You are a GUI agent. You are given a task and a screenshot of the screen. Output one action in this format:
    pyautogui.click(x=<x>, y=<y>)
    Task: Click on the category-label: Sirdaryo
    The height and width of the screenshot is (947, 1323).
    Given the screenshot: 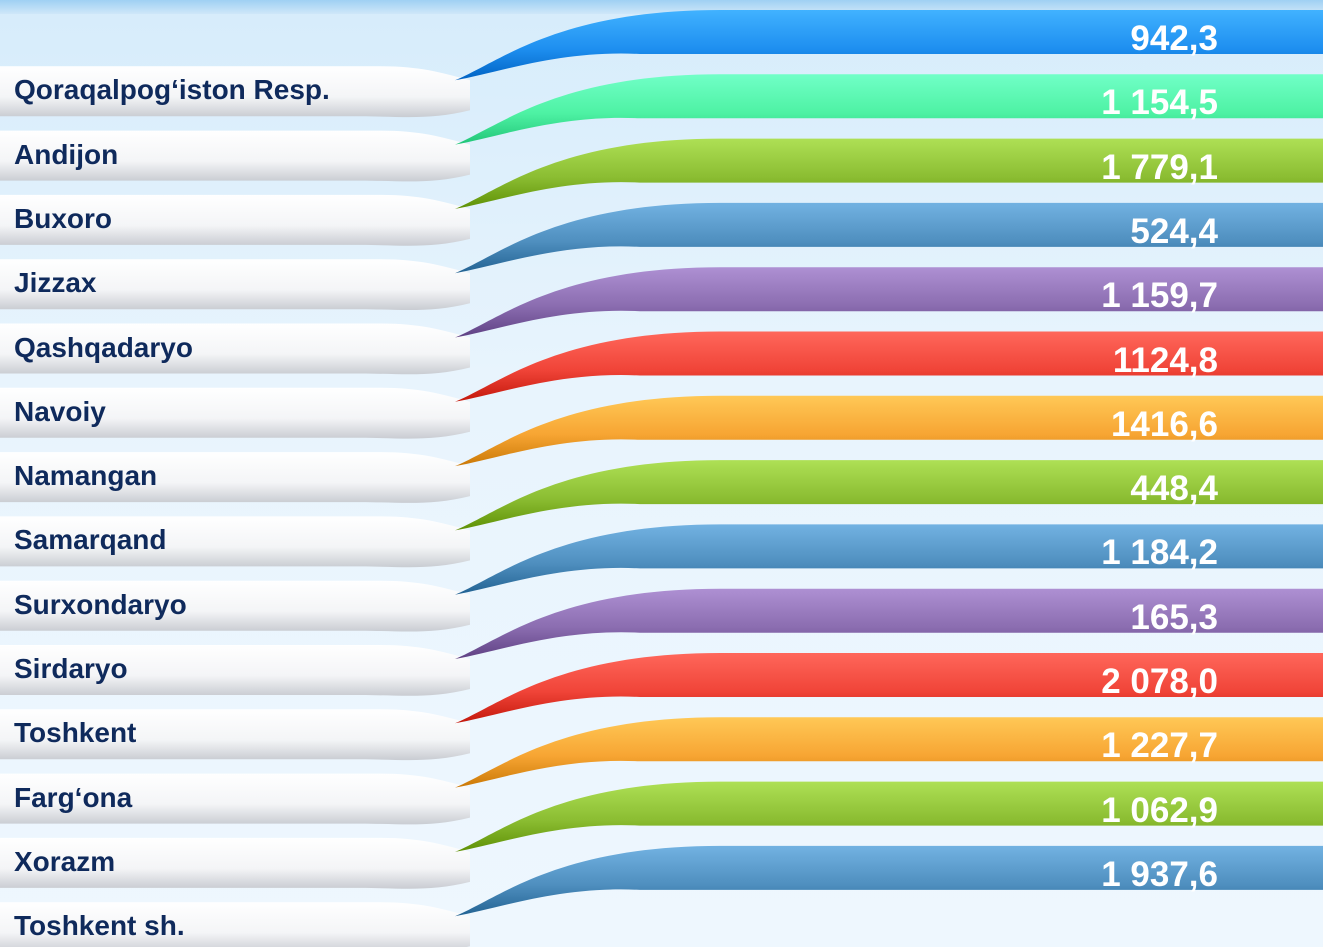 What is the action you would take?
    pyautogui.click(x=71, y=668)
    